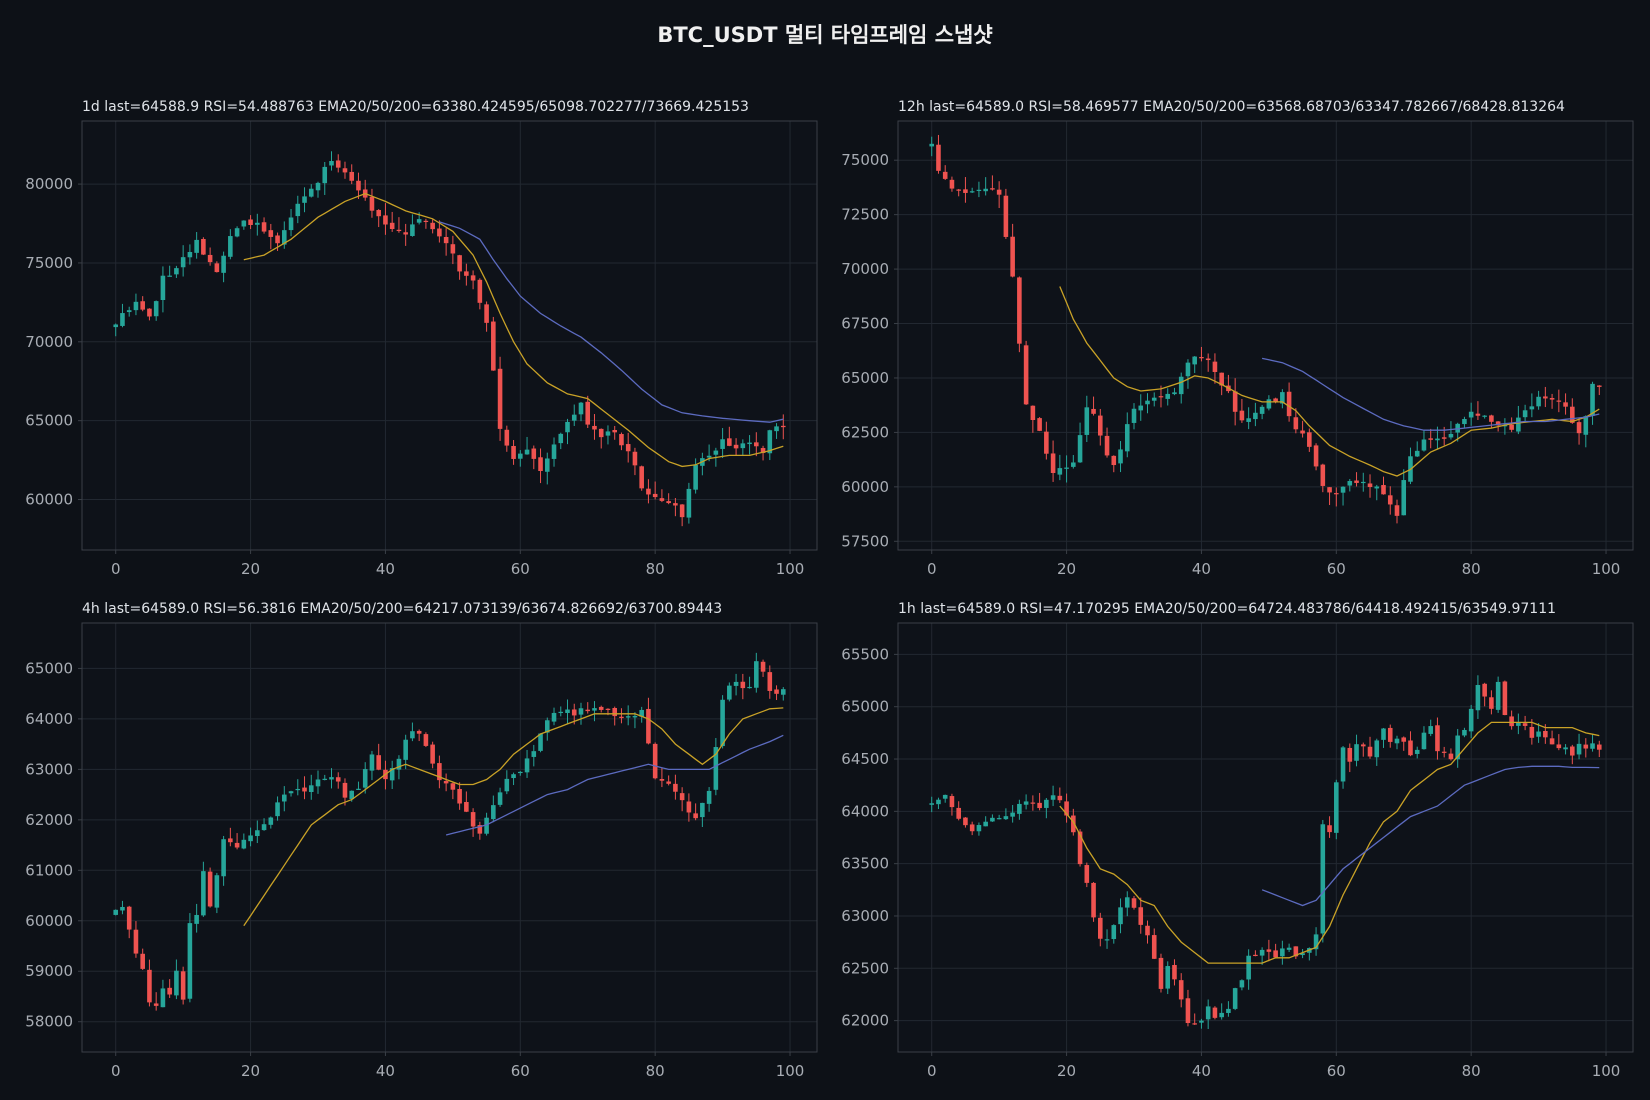 This screenshot has width=1650, height=1100. What do you see at coordinates (49, 769) in the screenshot?
I see `y-tick-label: 63000` at bounding box center [49, 769].